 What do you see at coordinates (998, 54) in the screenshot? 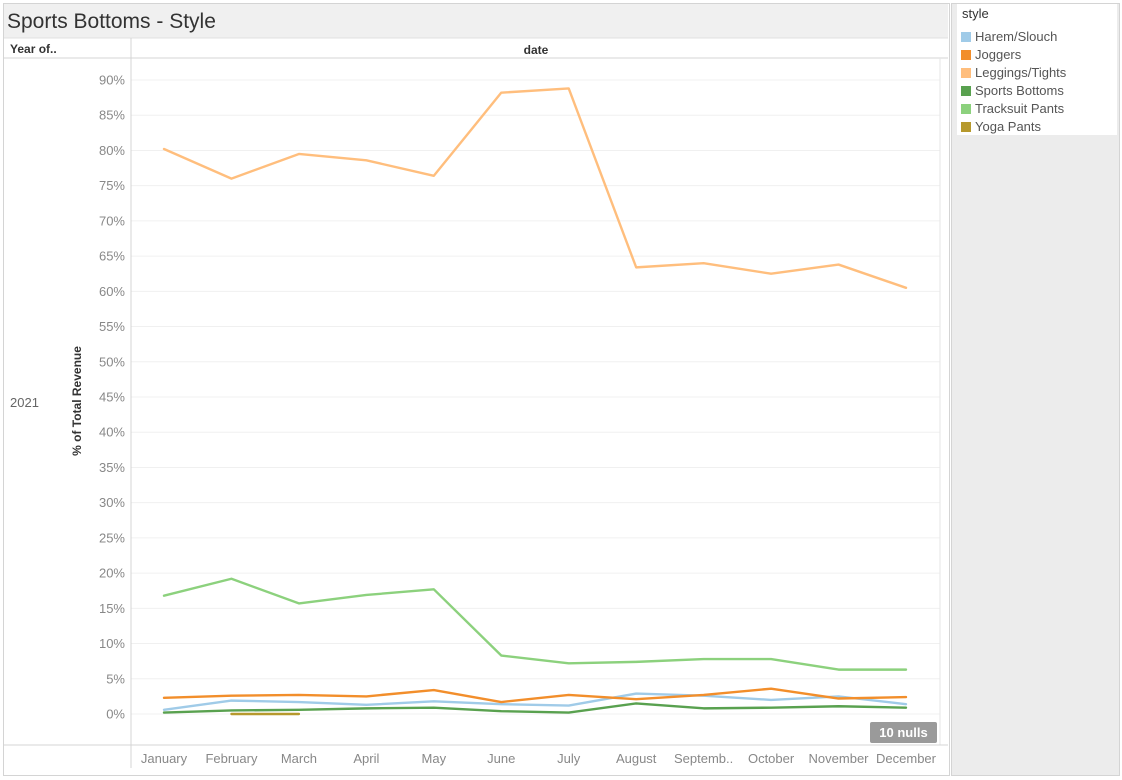
I see `legend-label: Joggers` at bounding box center [998, 54].